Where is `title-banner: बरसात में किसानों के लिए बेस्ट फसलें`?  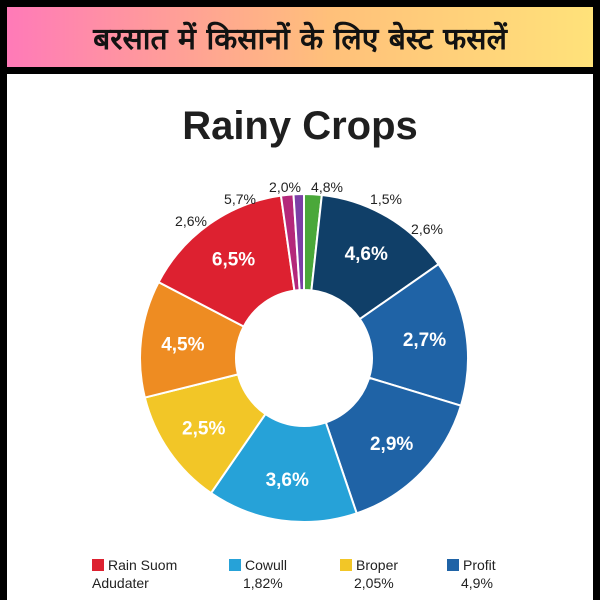
title-banner: बरसात में किसानों के लिए बेस्ट फसलें is located at coordinates (300, 37).